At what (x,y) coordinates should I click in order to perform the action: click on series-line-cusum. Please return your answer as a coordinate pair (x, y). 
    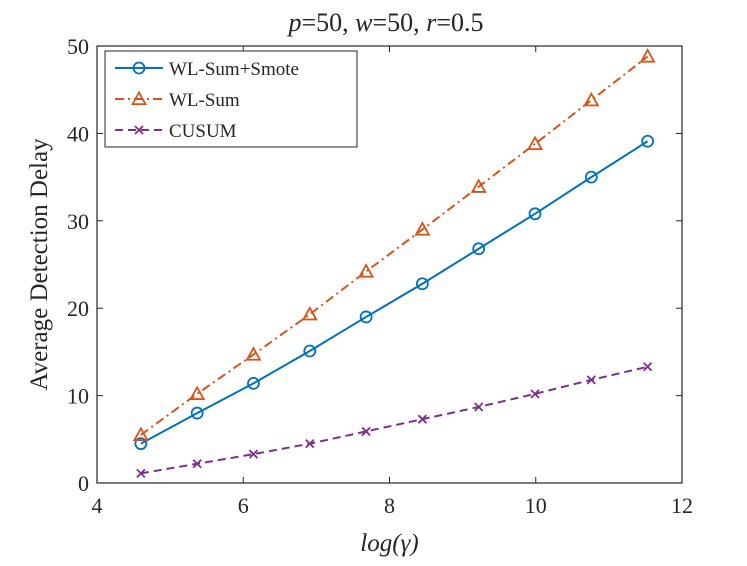
    Looking at the image, I should click on (394, 420).